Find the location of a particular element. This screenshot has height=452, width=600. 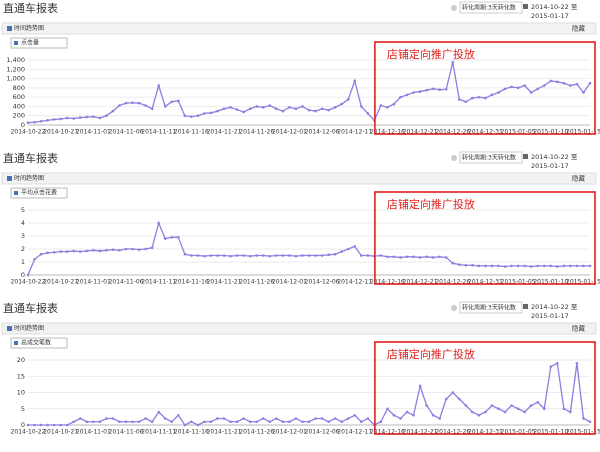

x-tick-label: 2014-12-06 is located at coordinates (322, 432).